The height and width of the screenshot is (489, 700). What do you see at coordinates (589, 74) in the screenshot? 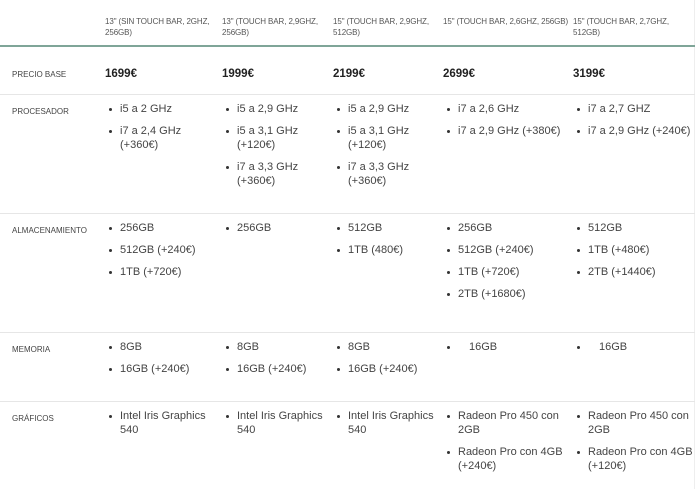
I see `price-value: 3199€` at bounding box center [589, 74].